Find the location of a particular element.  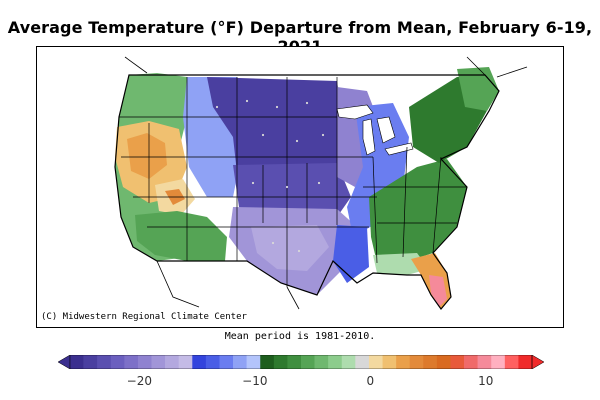

region-new-england is located at coordinates (478, 89).